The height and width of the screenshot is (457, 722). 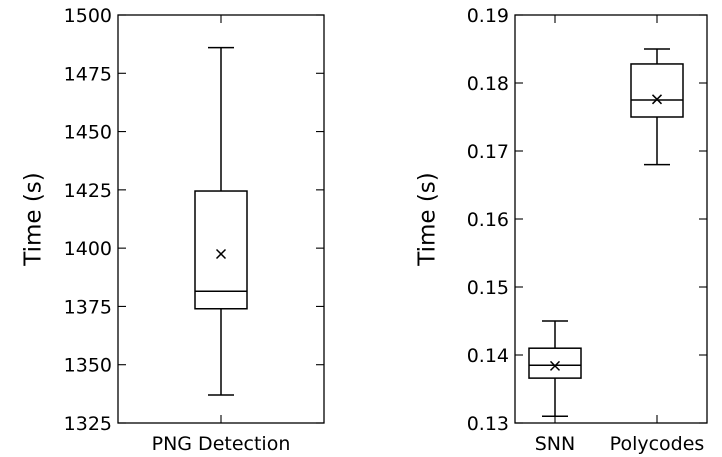 I want to click on box-png-detection, so click(x=221, y=221).